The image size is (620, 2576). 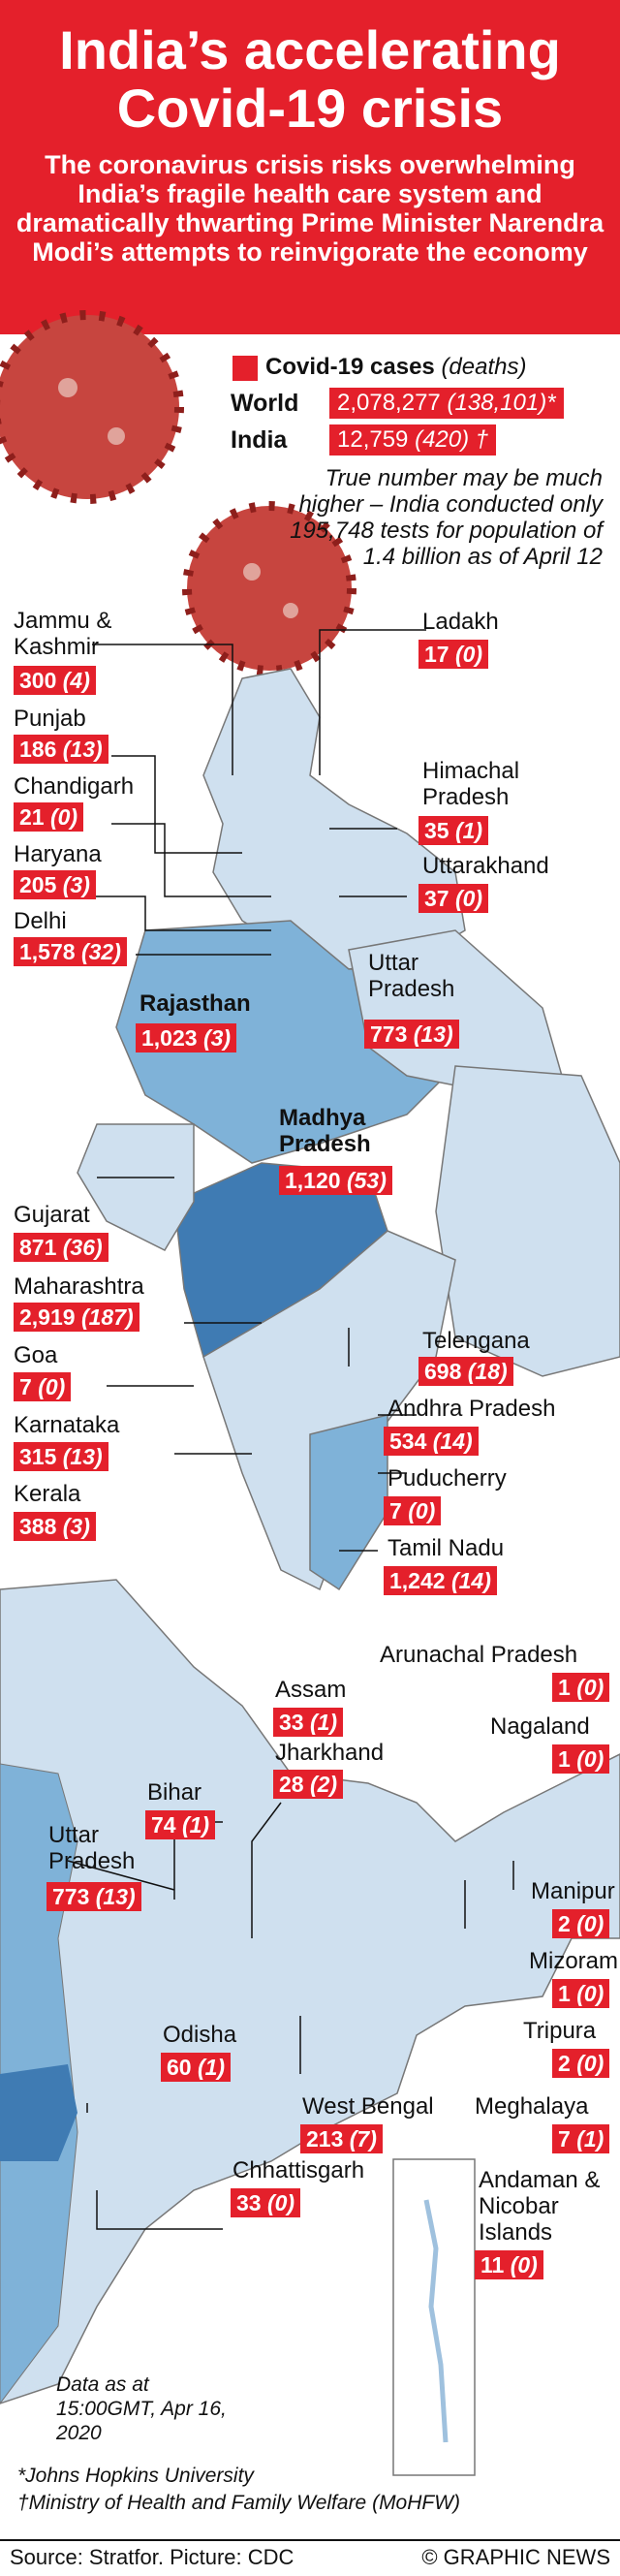 I want to click on label-tamilnadu: Tamil Nadu, so click(x=446, y=1548).